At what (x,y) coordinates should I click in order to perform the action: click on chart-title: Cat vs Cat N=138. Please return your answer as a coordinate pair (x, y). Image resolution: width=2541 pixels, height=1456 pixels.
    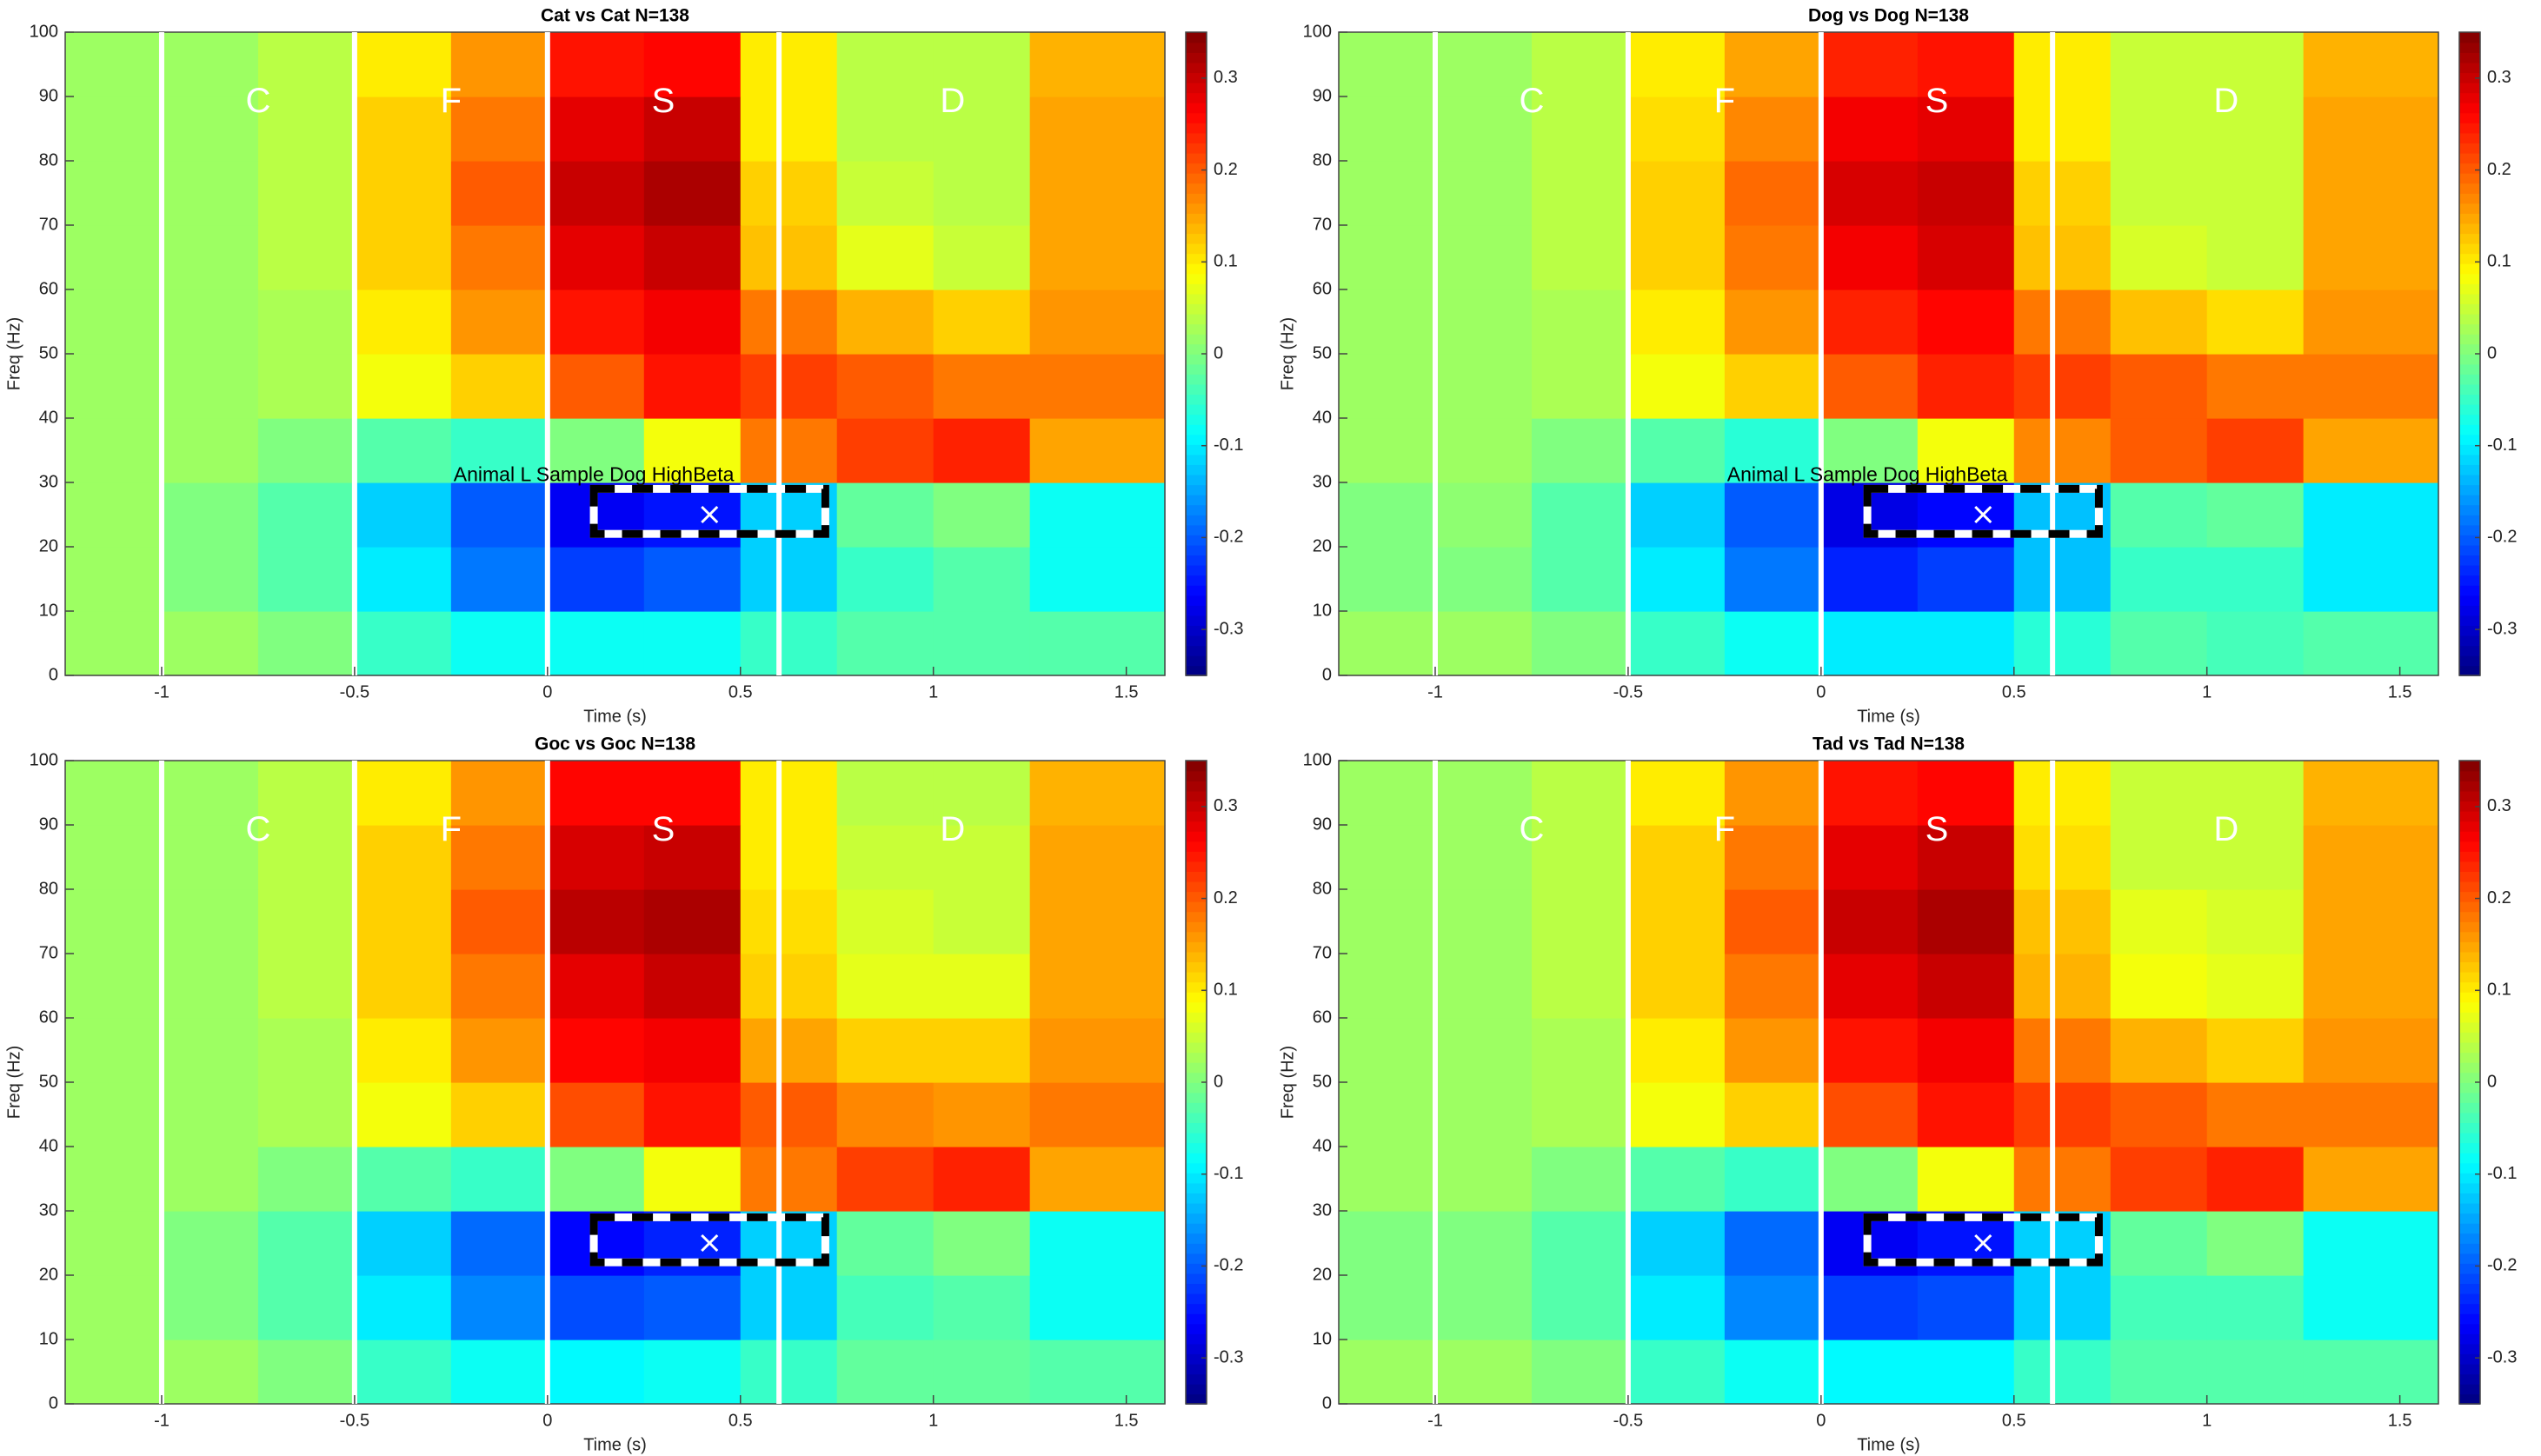
    Looking at the image, I should click on (615, 16).